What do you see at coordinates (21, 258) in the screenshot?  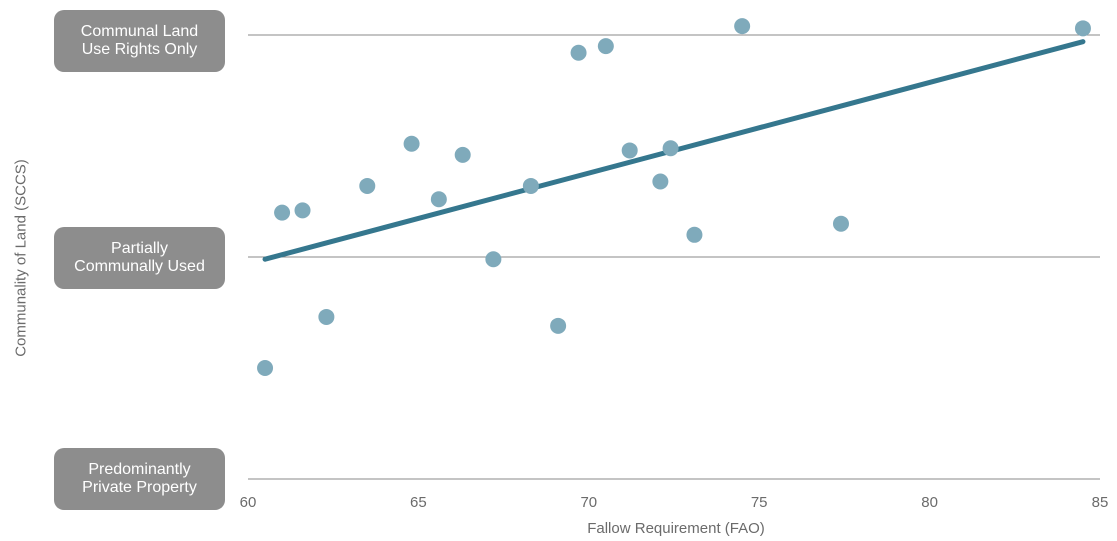 I see `y-axis-title: Communality of Land (SCCS)` at bounding box center [21, 258].